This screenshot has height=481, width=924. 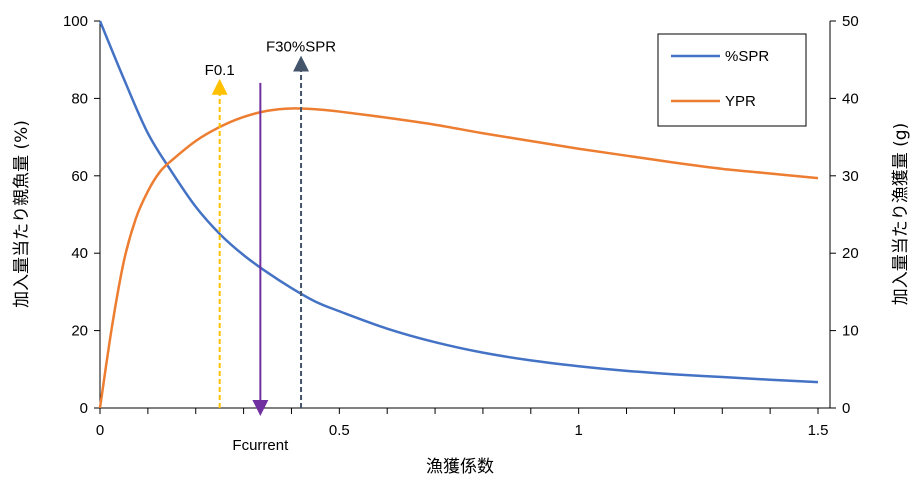 What do you see at coordinates (850, 21) in the screenshot?
I see `y-right-tick-label: 50` at bounding box center [850, 21].